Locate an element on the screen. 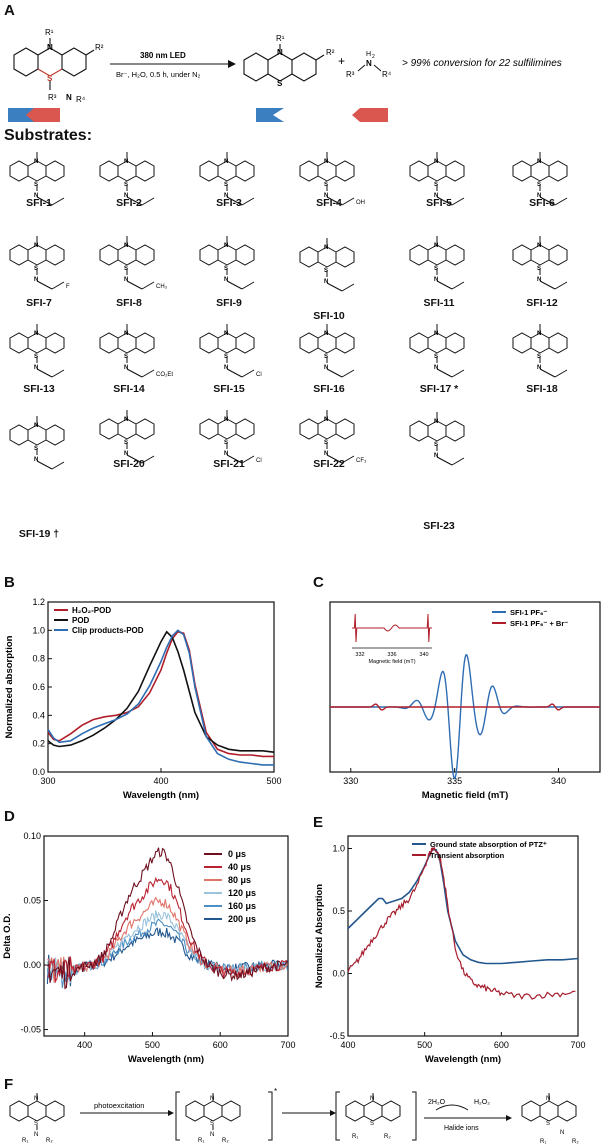 This screenshot has width=615, height=1146. structure-sfi-2: NSN is located at coordinates (127, 179).